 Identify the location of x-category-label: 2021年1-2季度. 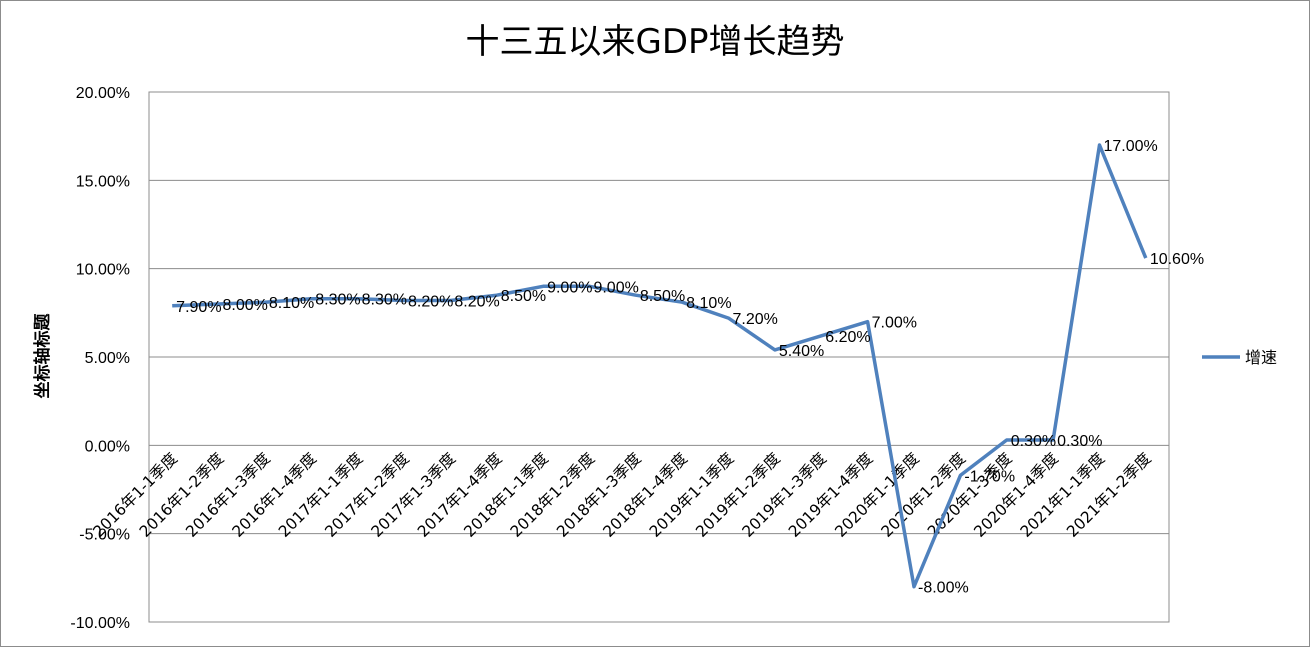
(1108, 494).